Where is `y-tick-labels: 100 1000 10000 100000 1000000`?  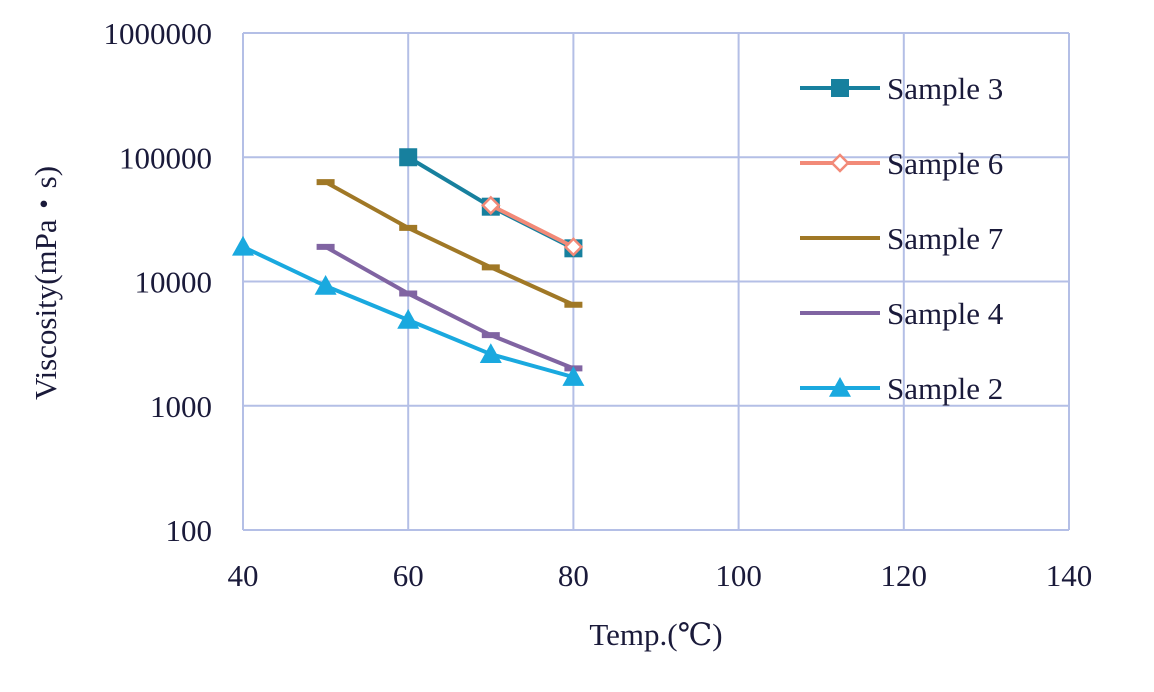
y-tick-labels: 100 1000 10000 100000 1000000 is located at coordinates (158, 282).